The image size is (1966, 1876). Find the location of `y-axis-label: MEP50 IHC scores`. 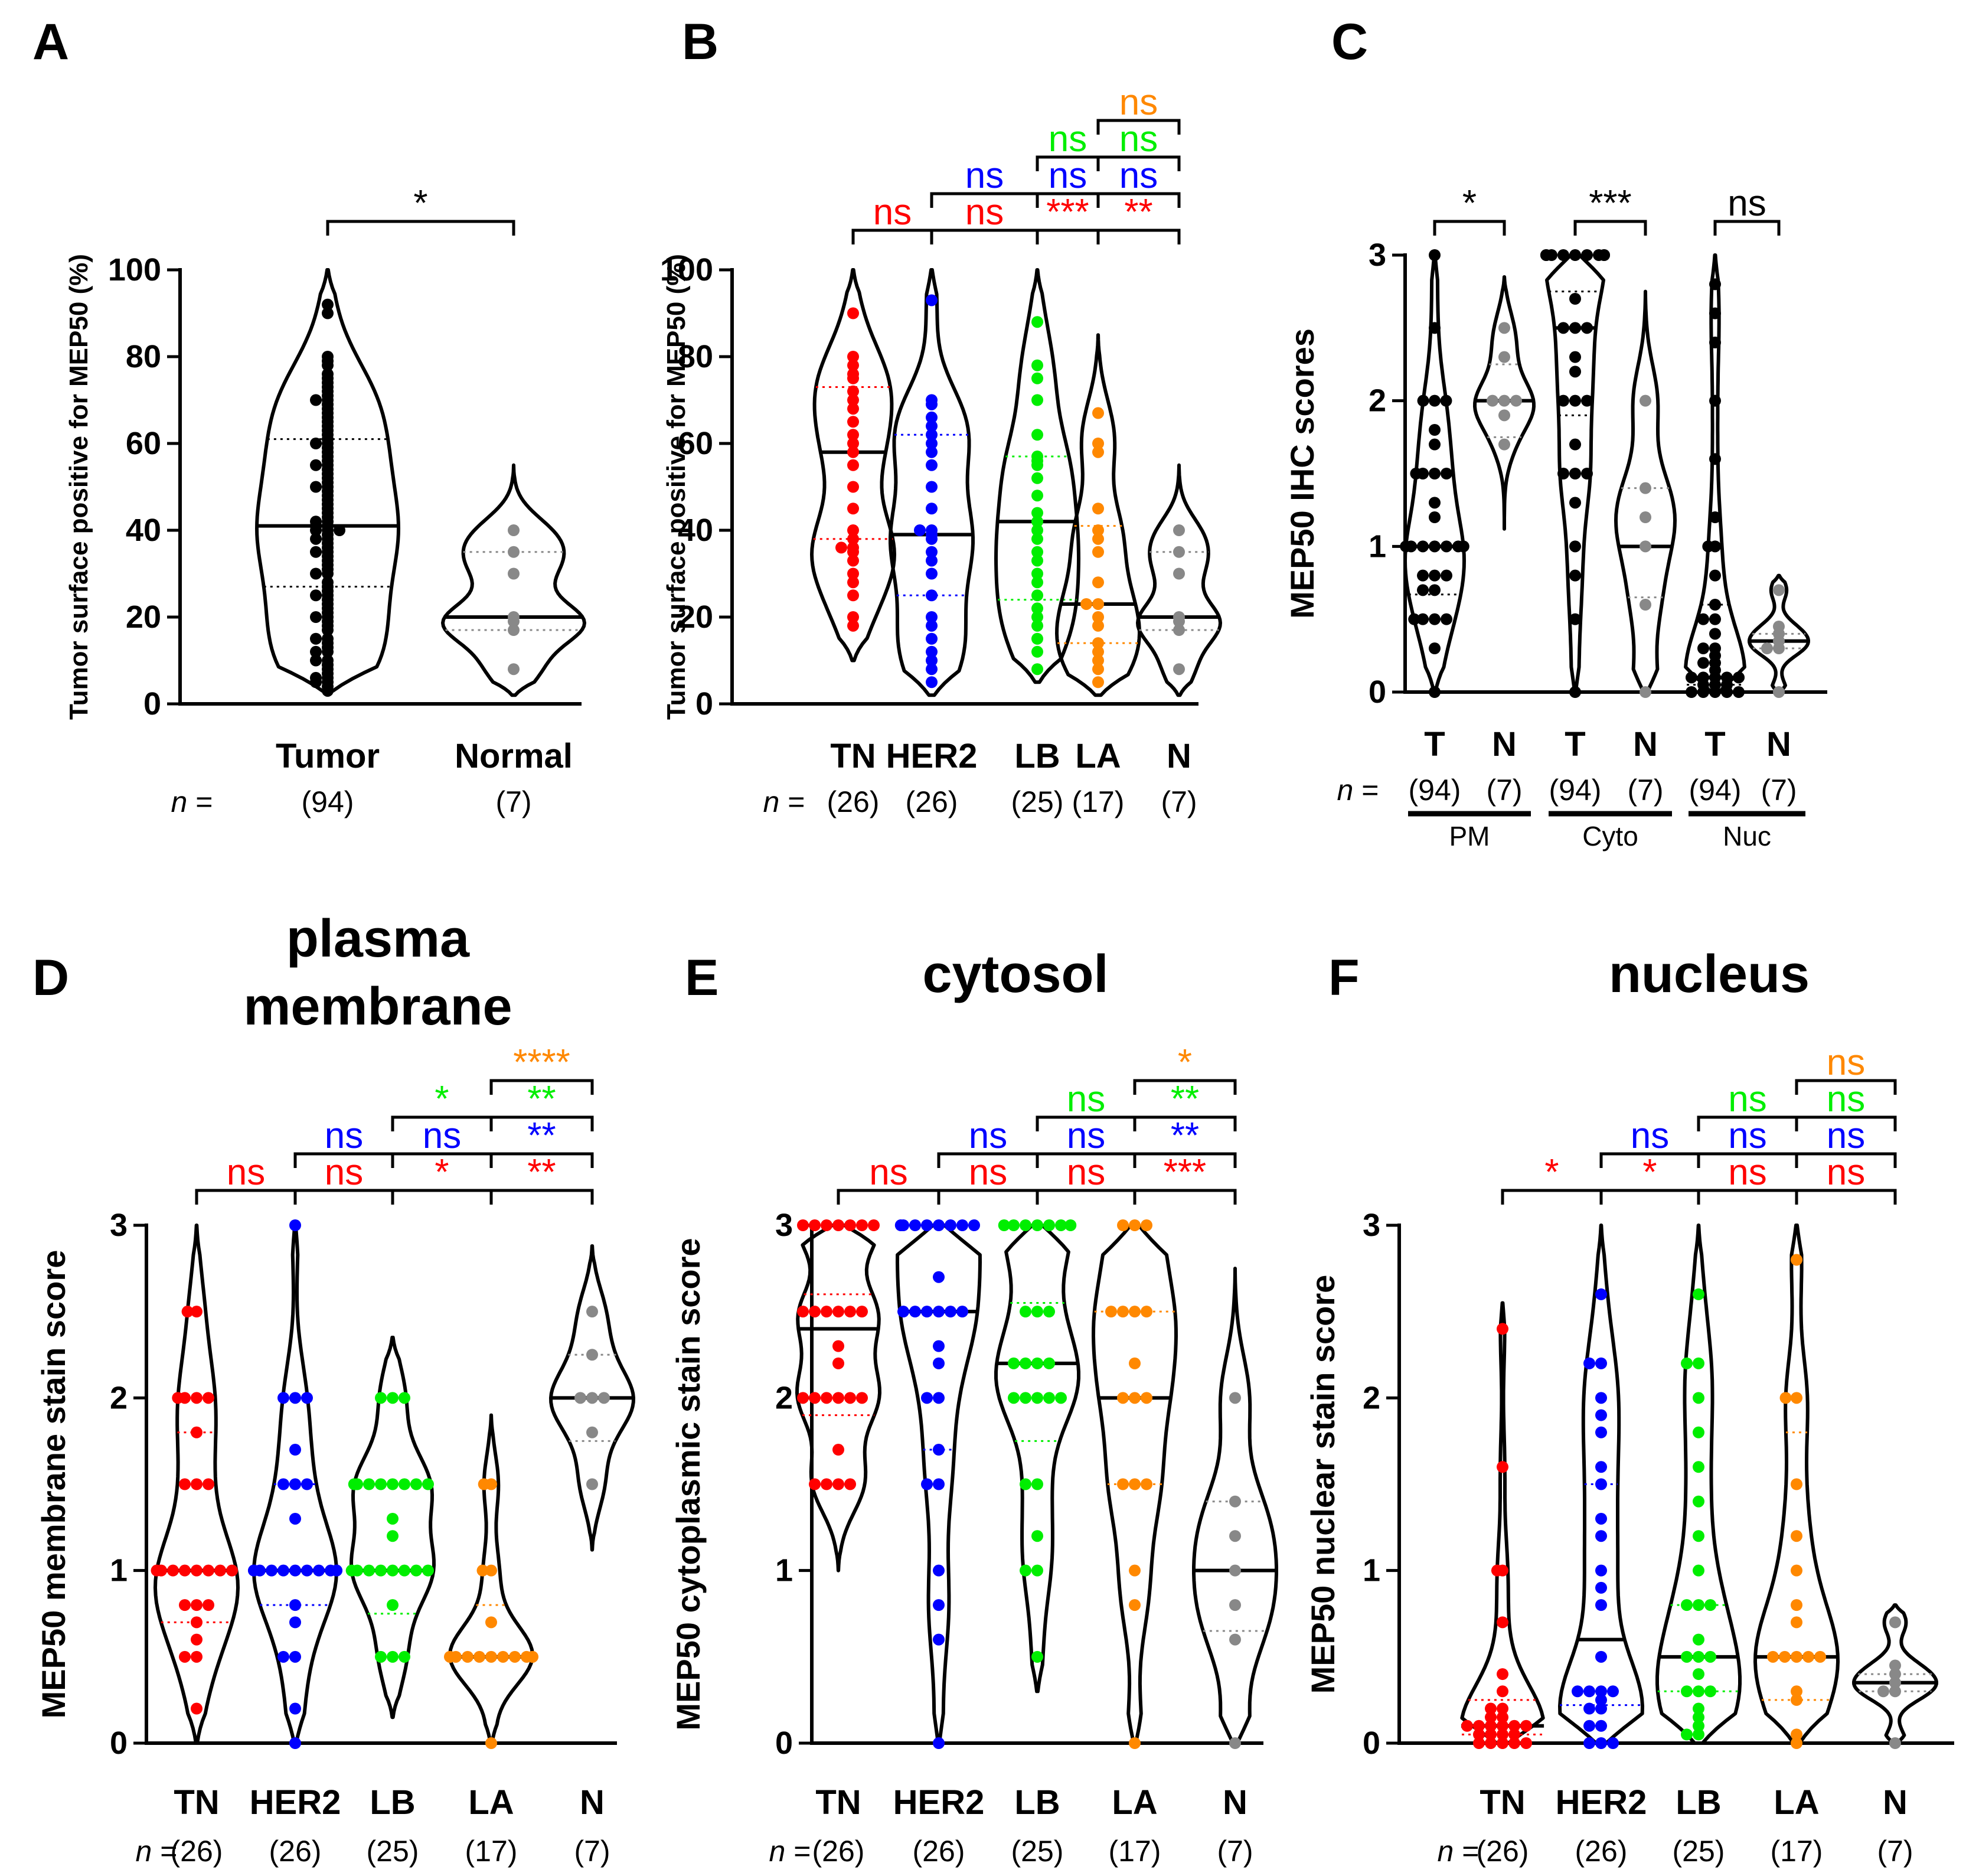

y-axis-label: MEP50 IHC scores is located at coordinates (1302, 474).